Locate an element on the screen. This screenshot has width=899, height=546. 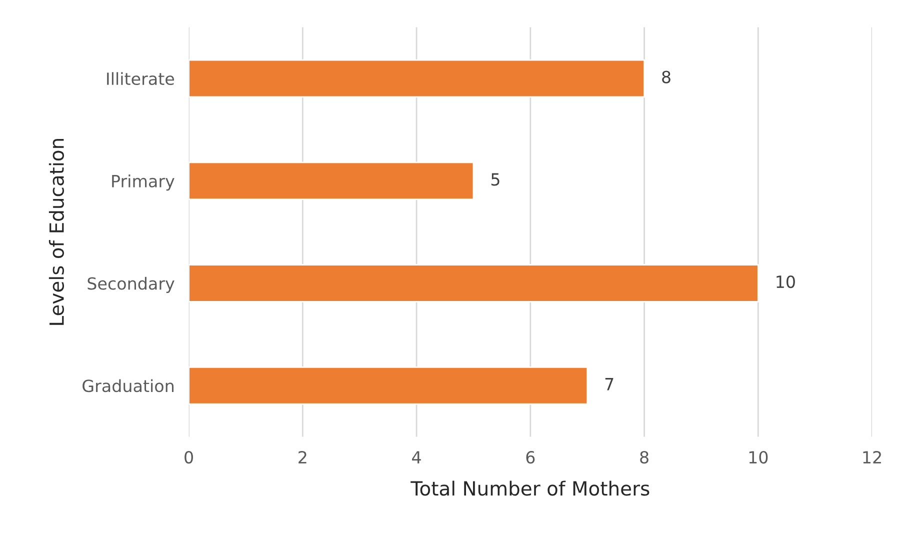
x-tick-label: 0 is located at coordinates (188, 457).